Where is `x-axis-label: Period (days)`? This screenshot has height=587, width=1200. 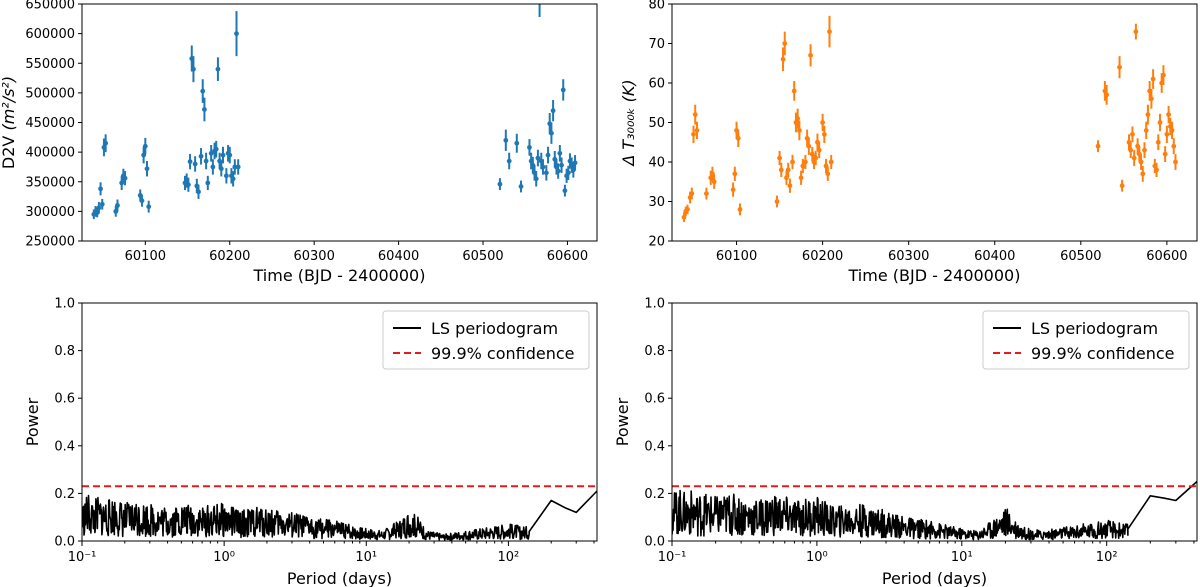
x-axis-label: Period (days) is located at coordinates (339, 578).